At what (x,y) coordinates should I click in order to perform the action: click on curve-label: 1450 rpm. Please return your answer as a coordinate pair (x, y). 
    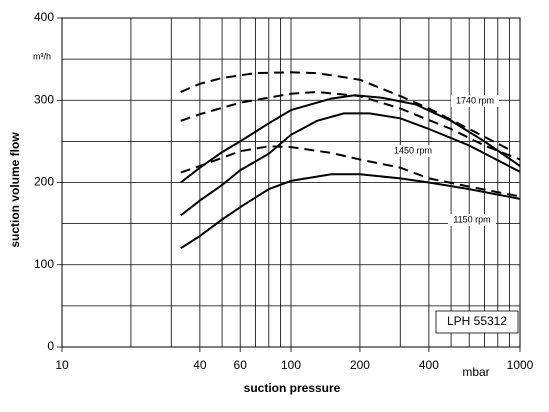
    Looking at the image, I should click on (413, 150).